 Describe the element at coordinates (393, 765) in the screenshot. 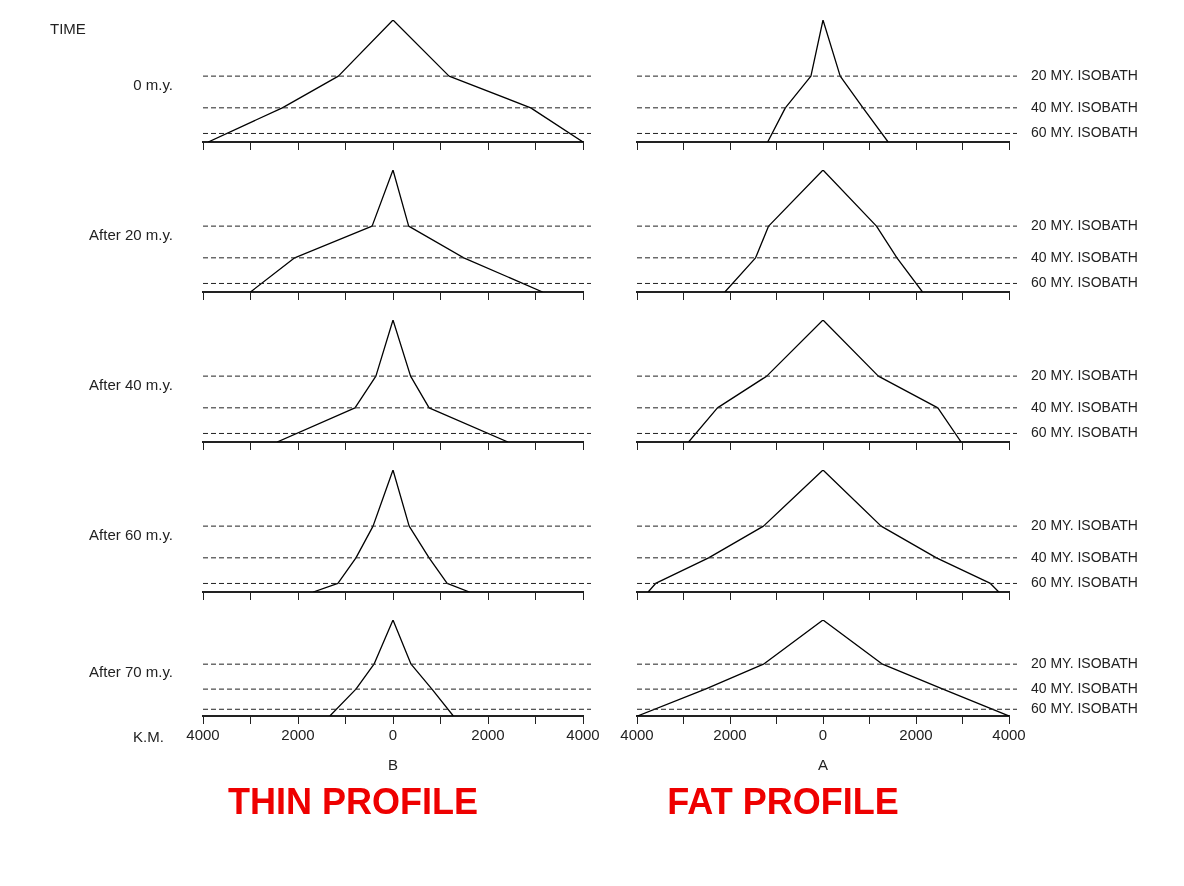

I see `x-axis-title: B` at that location.